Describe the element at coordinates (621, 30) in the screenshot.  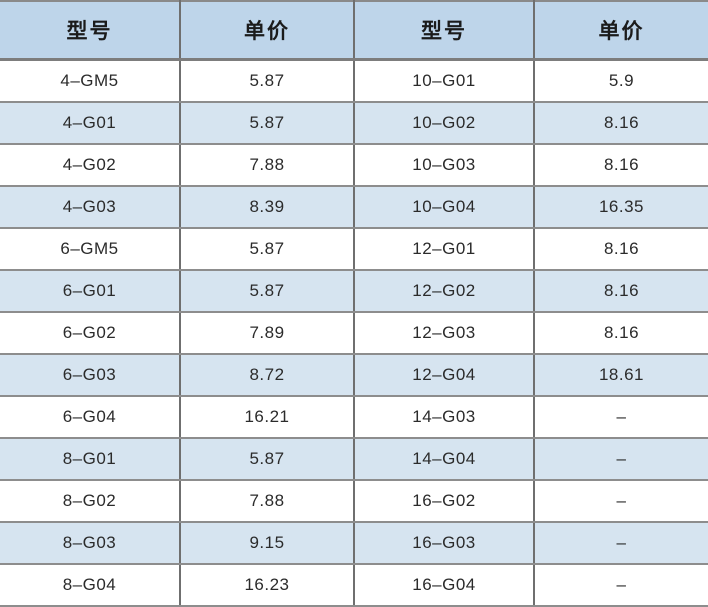
I see `column-header-price-right: 单价` at that location.